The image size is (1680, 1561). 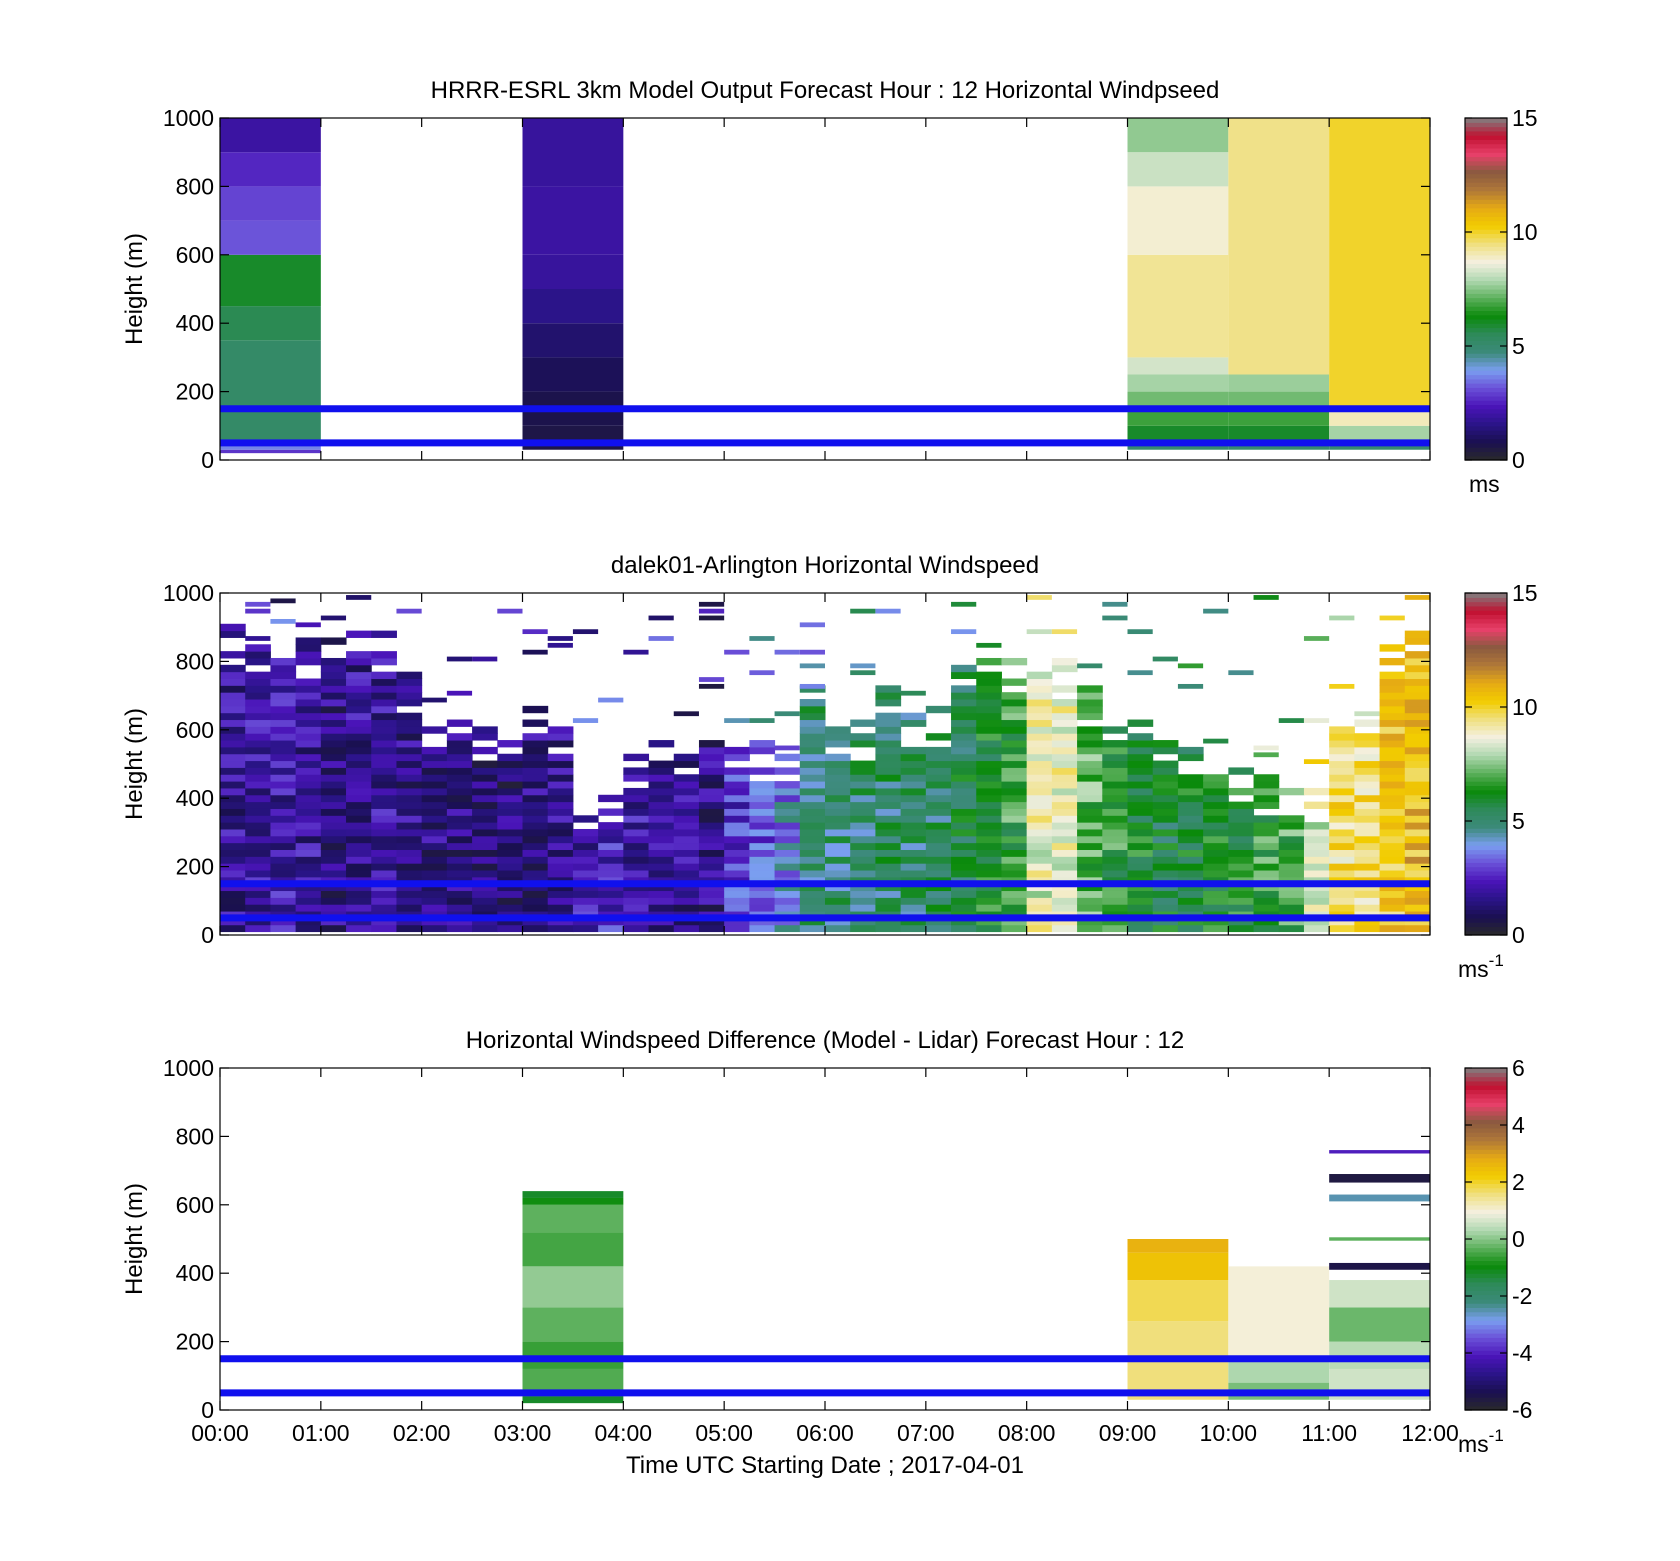 I want to click on y-axis-label: Height (m), so click(x=134, y=289).